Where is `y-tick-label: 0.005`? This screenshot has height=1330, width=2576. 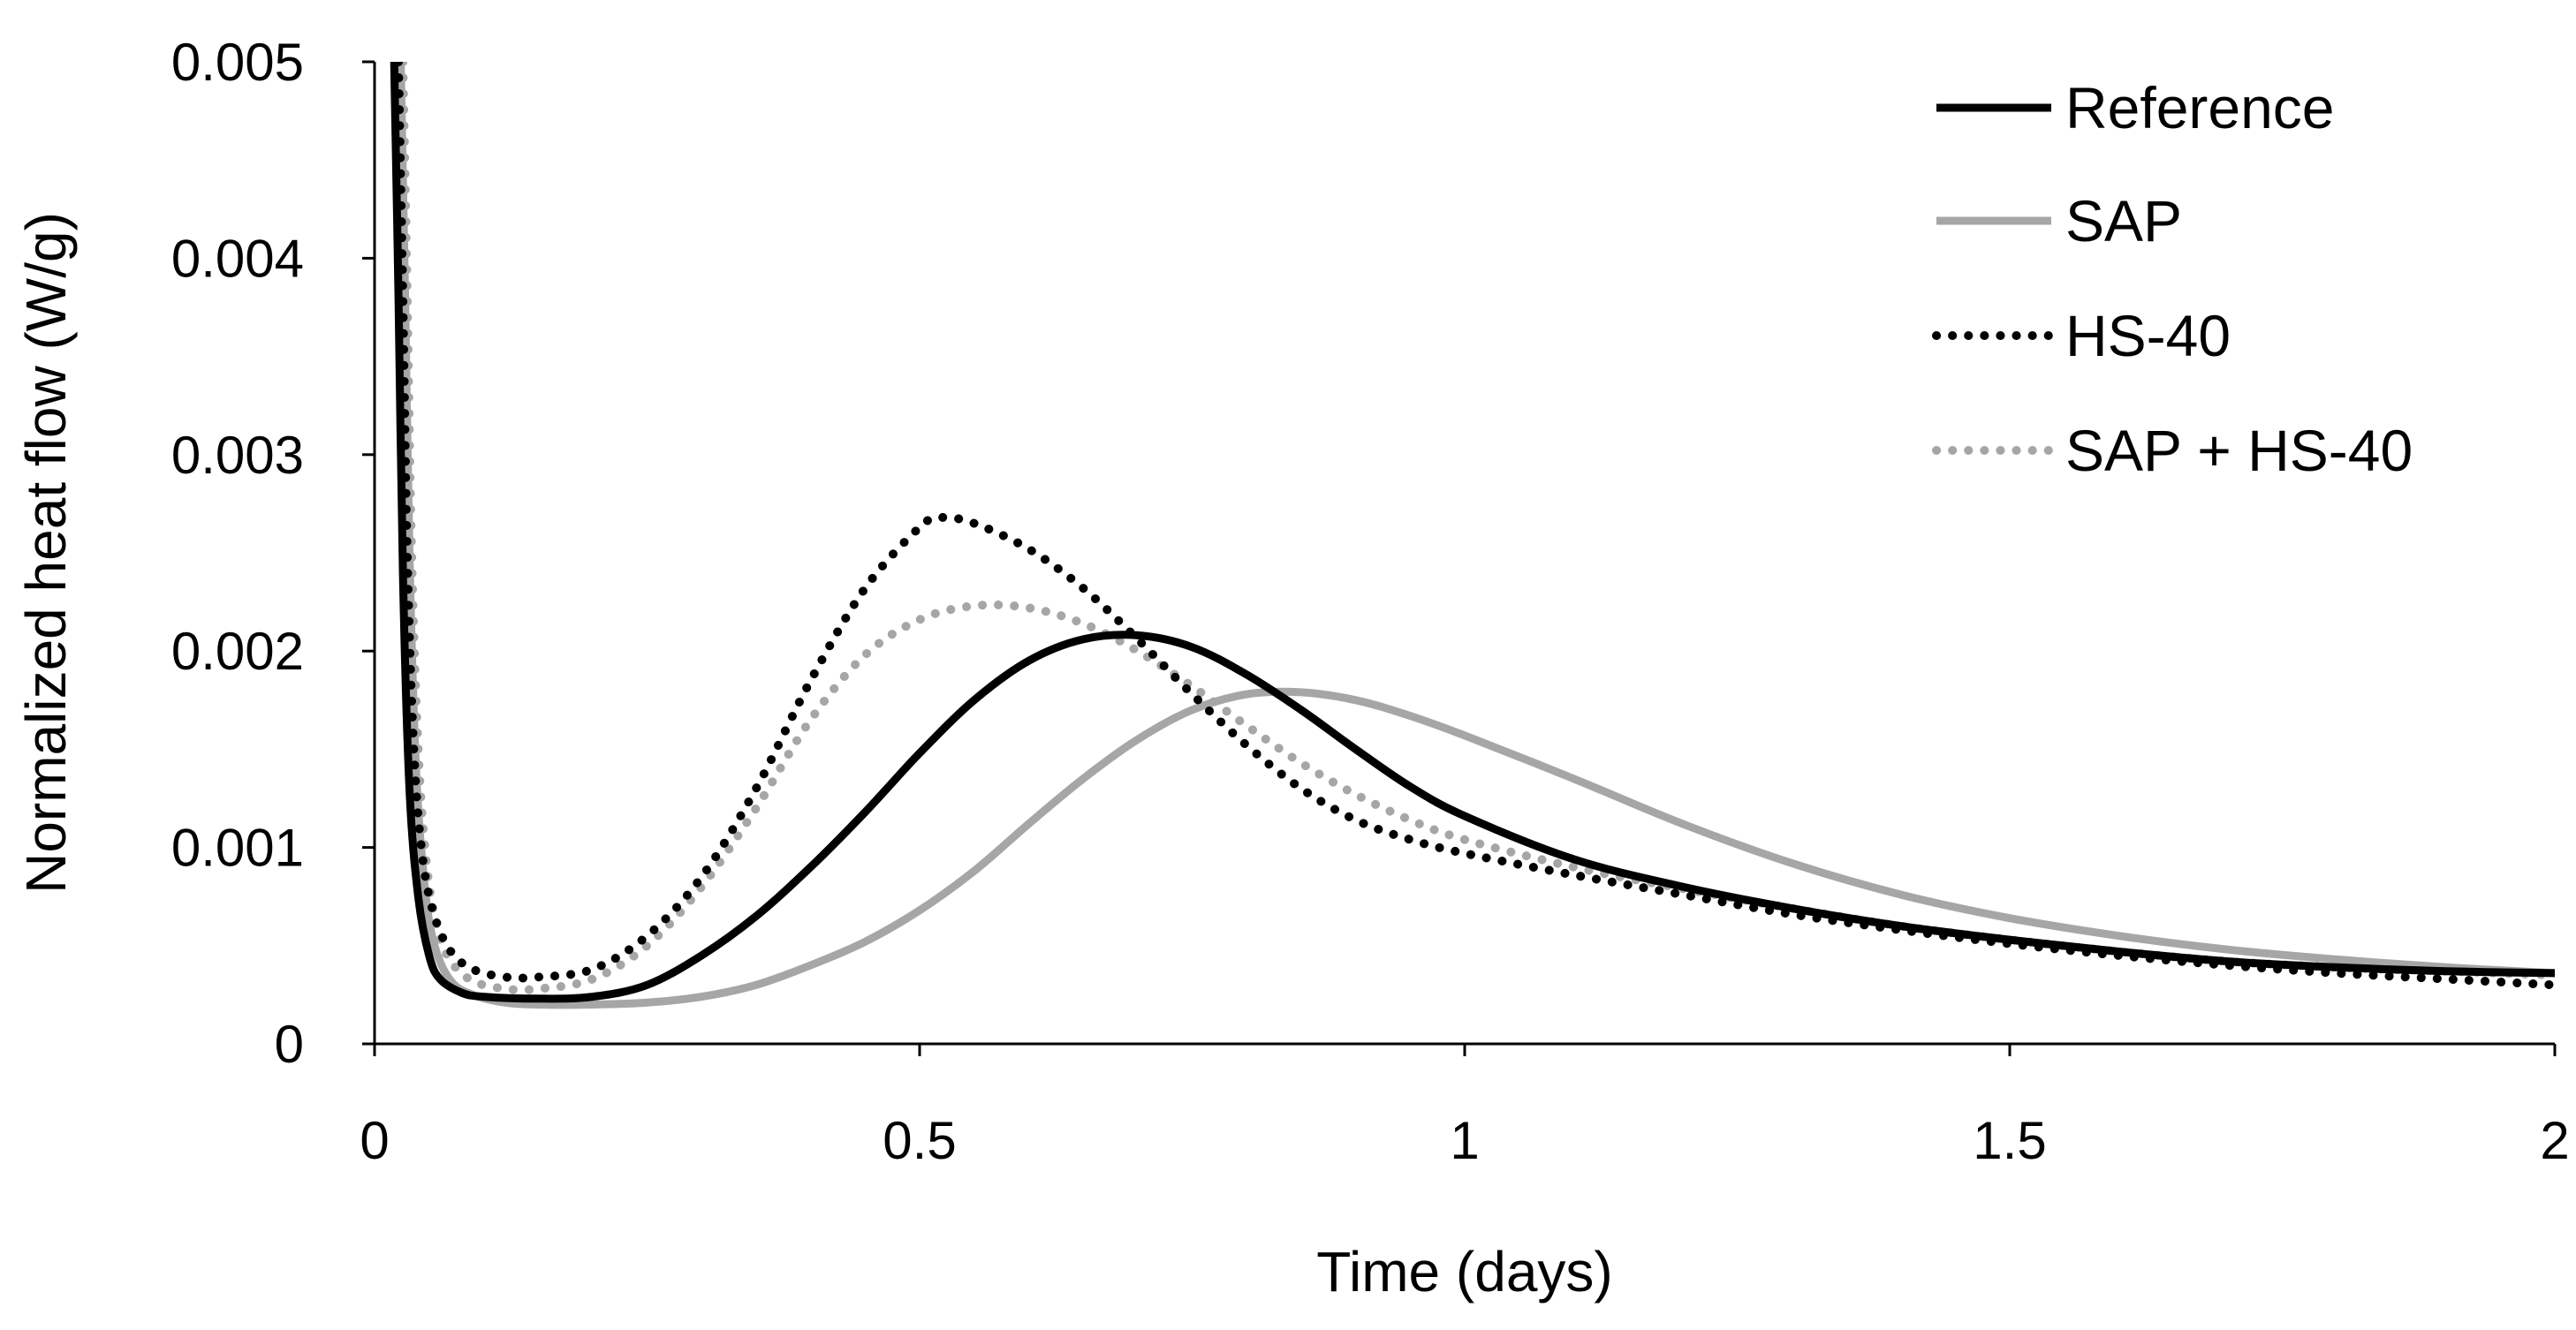 y-tick-label: 0.005 is located at coordinates (238, 62).